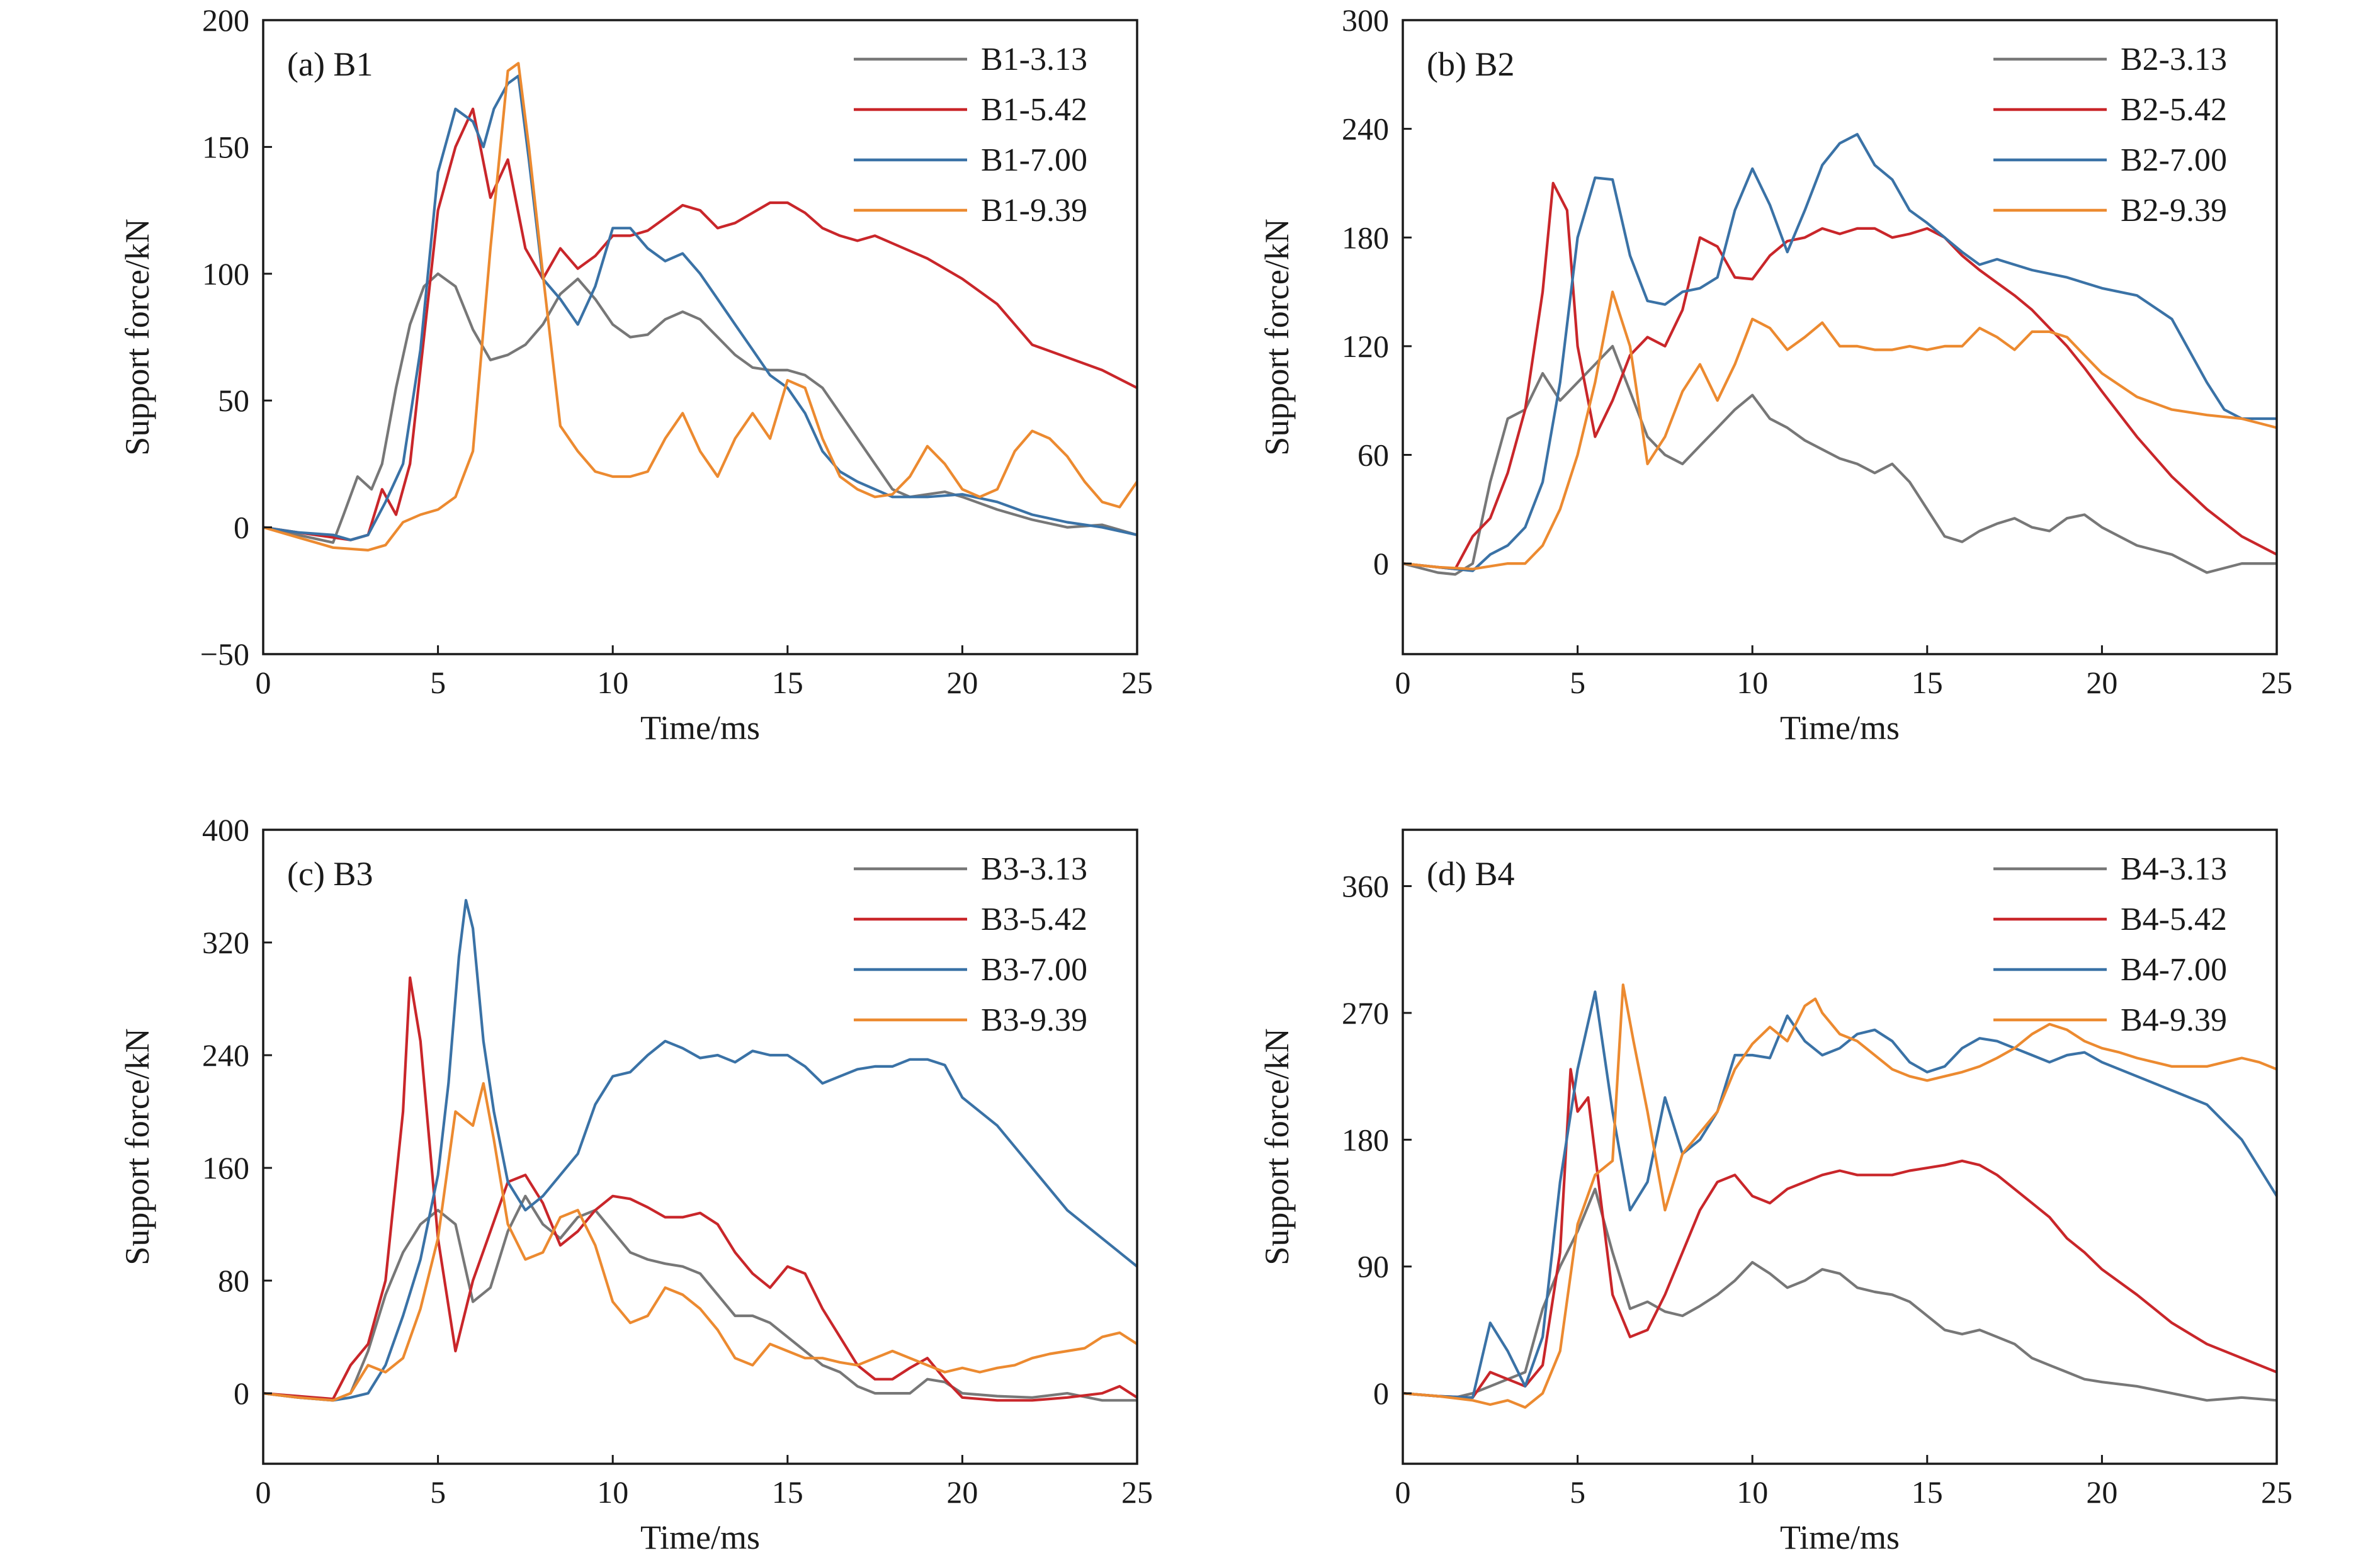  Describe the element at coordinates (1034, 1020) in the screenshot. I see `legend-label: B3-9.39` at that location.